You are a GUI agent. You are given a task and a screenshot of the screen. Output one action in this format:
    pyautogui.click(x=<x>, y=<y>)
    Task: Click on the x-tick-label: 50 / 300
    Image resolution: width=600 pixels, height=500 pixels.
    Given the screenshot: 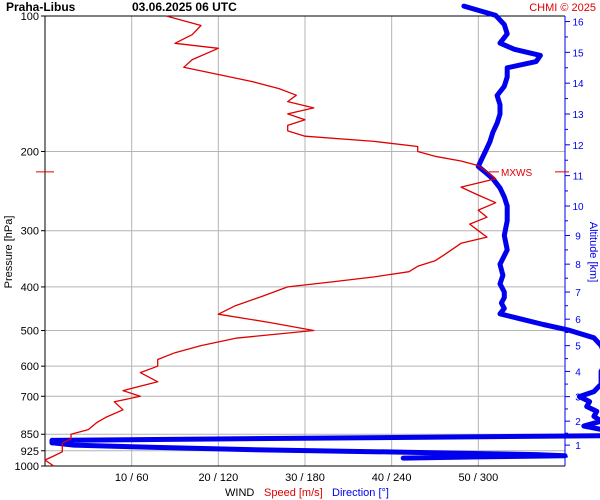 What is the action you would take?
    pyautogui.click(x=478, y=478)
    